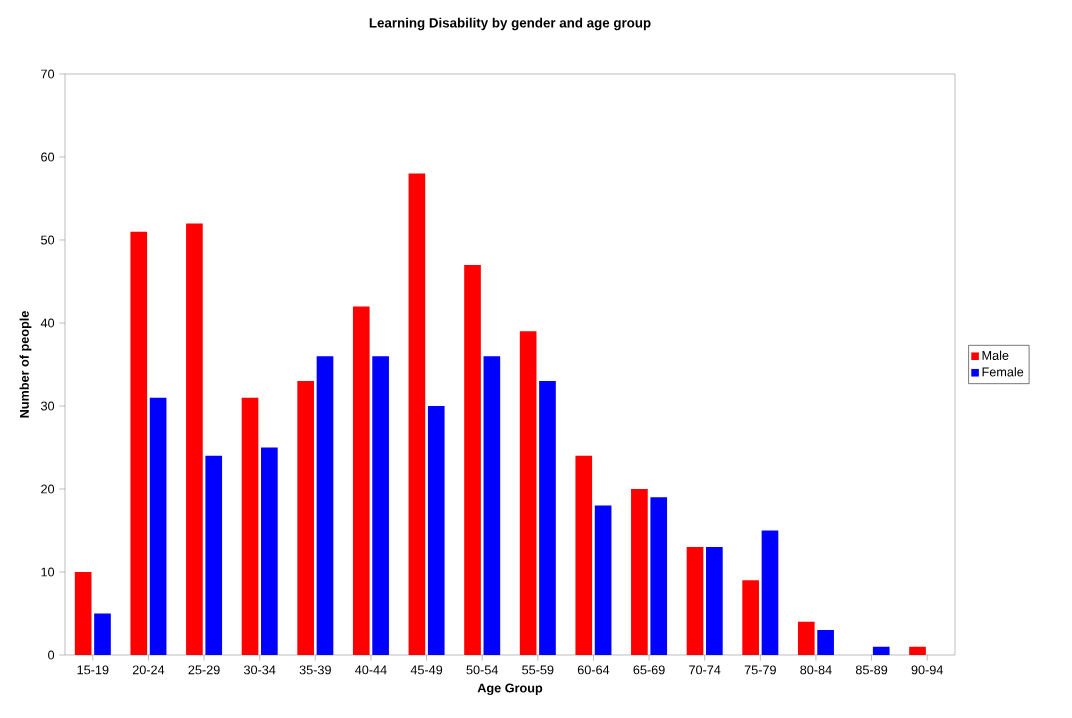 This screenshot has width=1072, height=718. Describe the element at coordinates (51, 655) in the screenshot. I see `y-tick-label: 0` at that location.